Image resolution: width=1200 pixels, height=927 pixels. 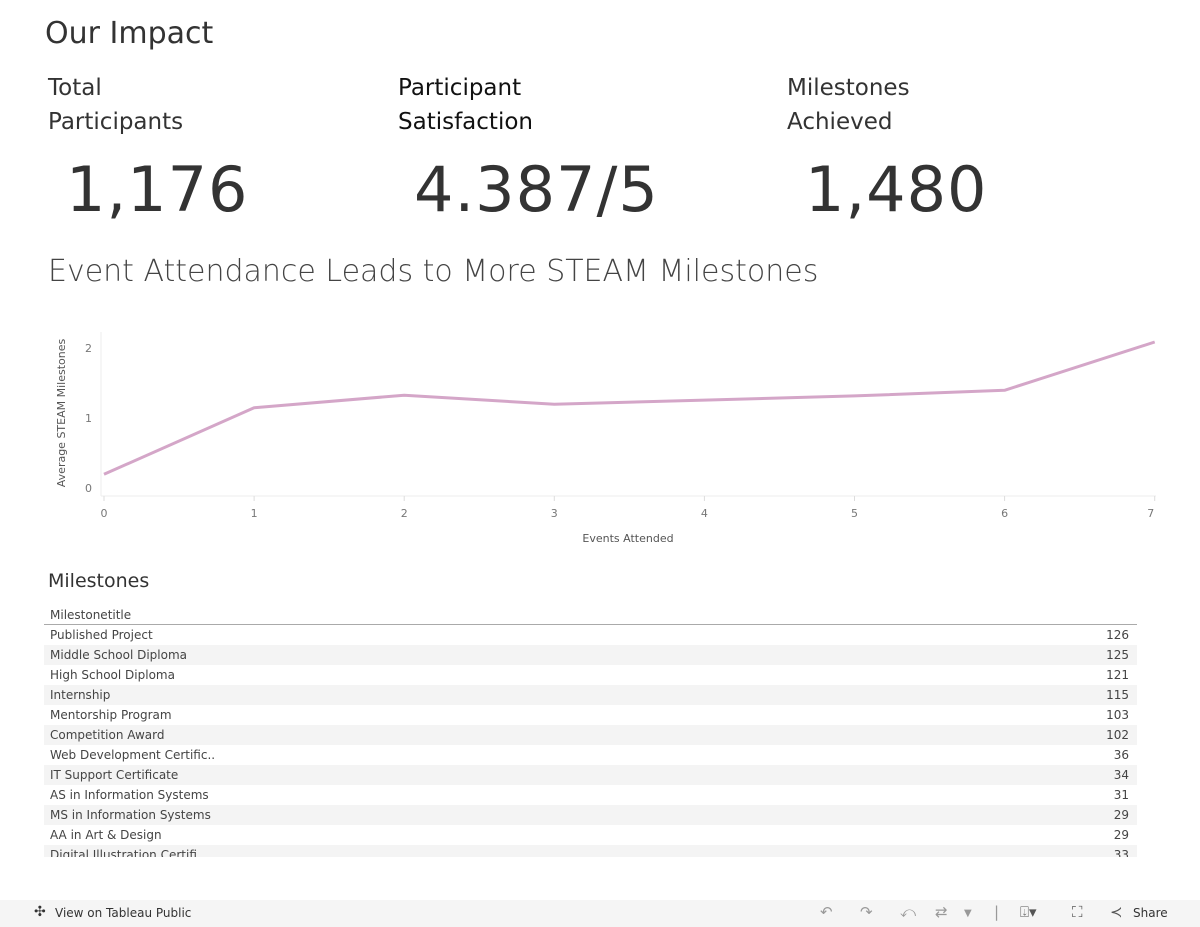 What do you see at coordinates (40, 912) in the screenshot?
I see `tableau-logo-icon: ✣` at bounding box center [40, 912].